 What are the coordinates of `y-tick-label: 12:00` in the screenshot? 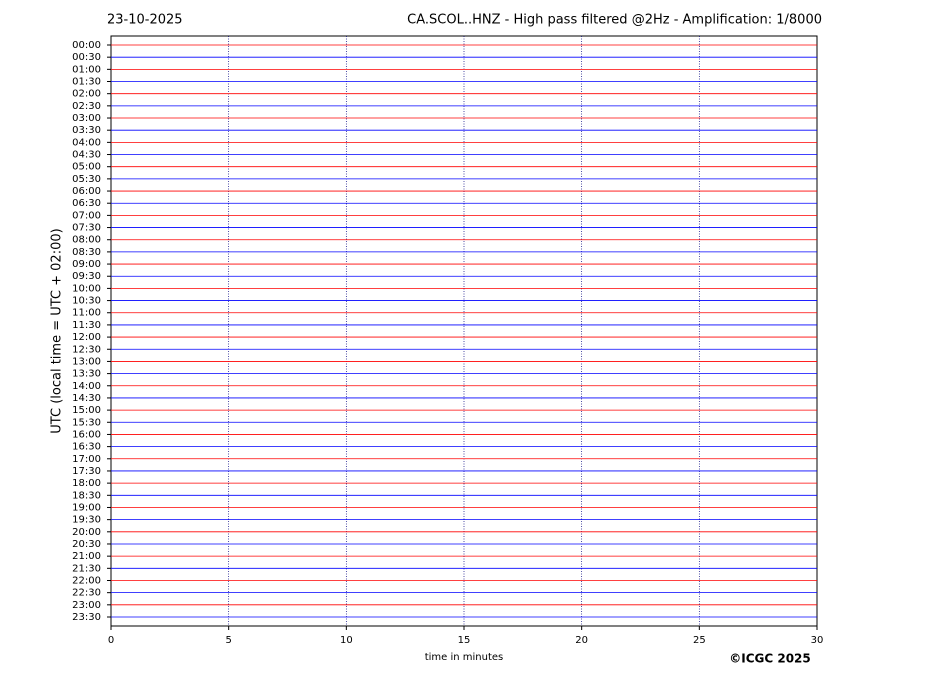 It's located at (86, 337).